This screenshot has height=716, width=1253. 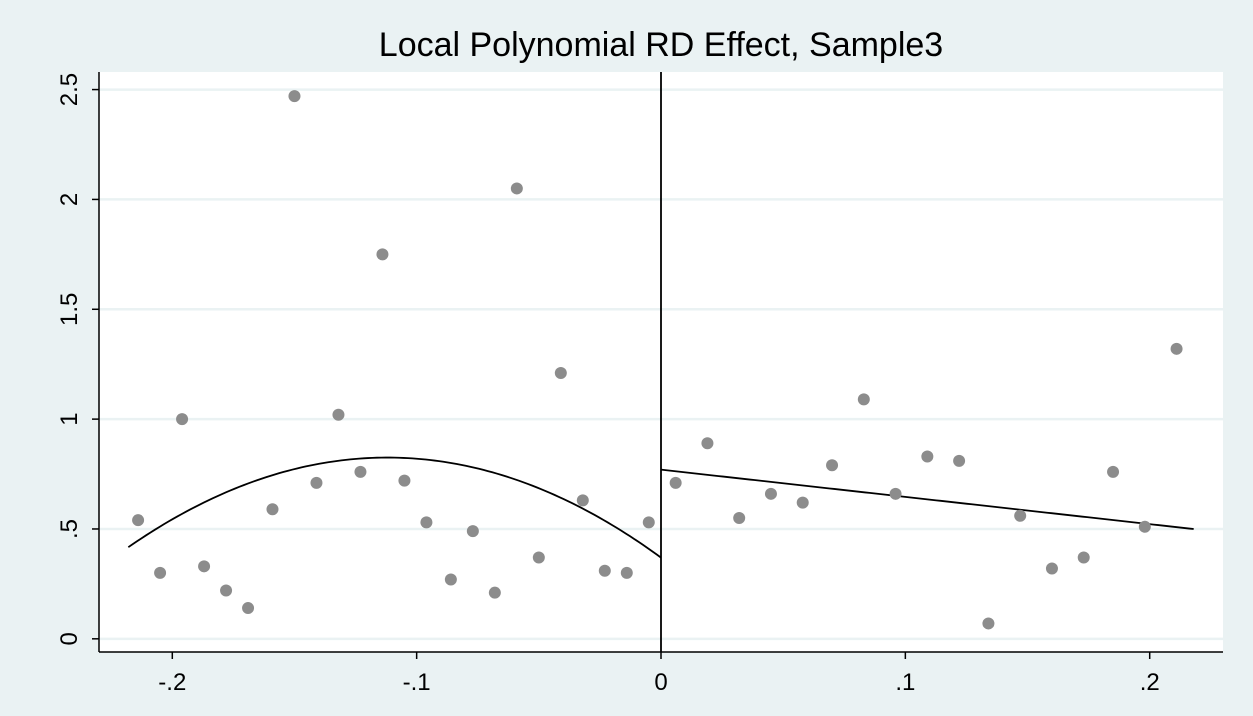 I want to click on fit-line-left, so click(x=394, y=507).